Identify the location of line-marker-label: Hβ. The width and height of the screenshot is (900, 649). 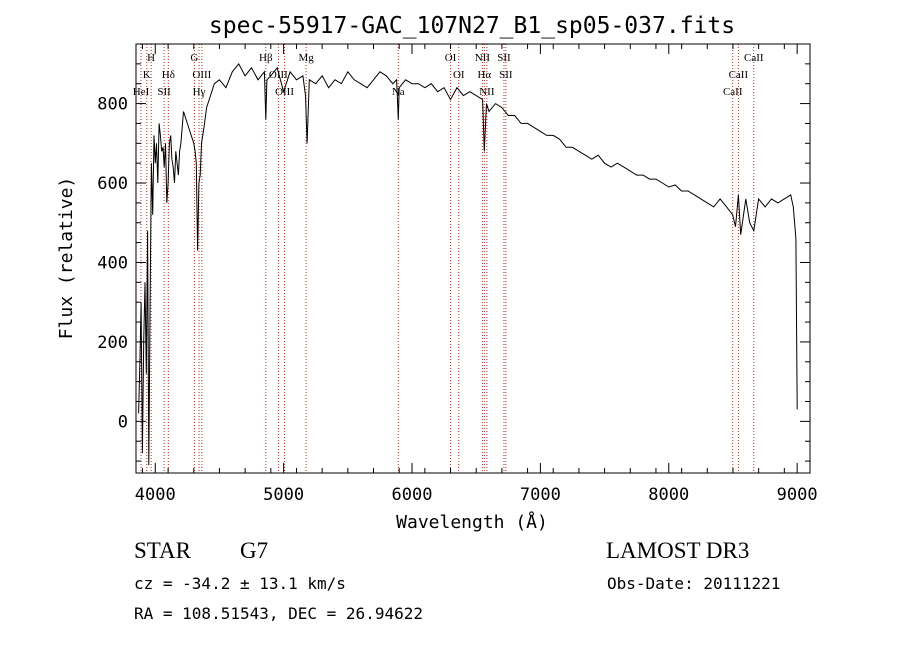
(266, 58).